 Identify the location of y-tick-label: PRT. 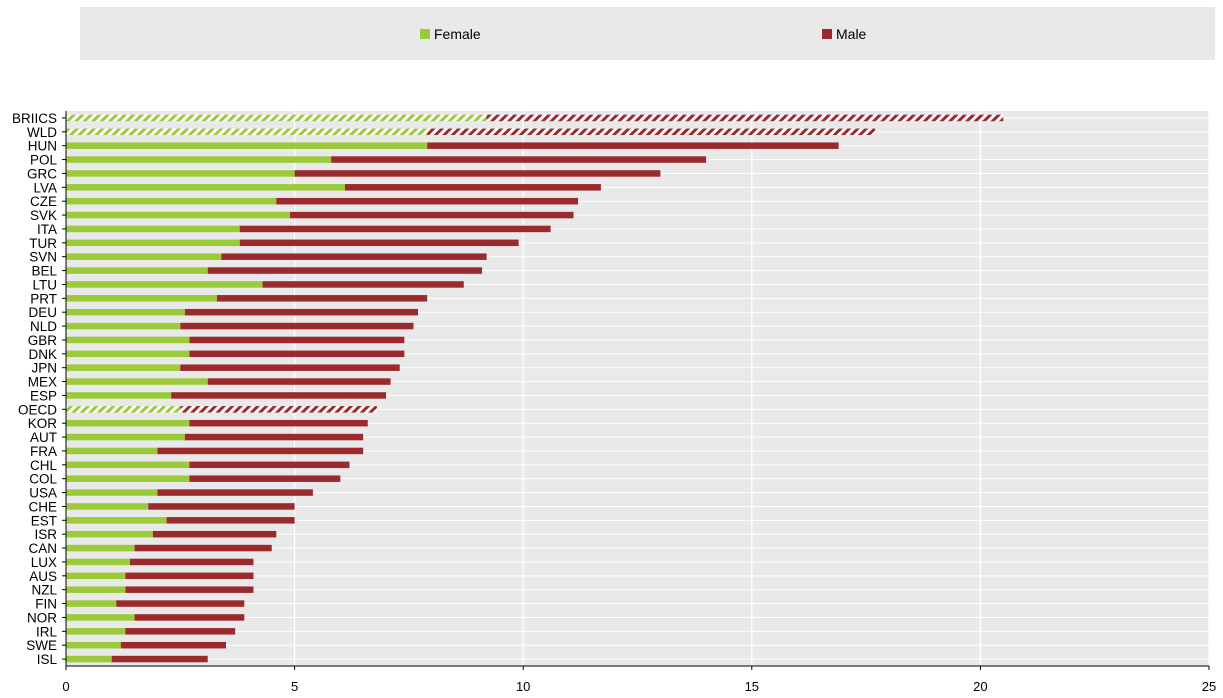
(43, 298).